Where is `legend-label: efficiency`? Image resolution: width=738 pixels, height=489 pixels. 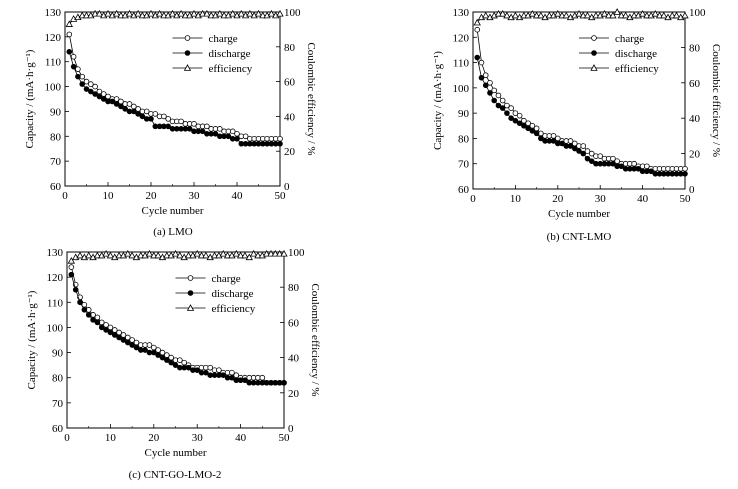
legend-label: efficiency is located at coordinates (637, 69).